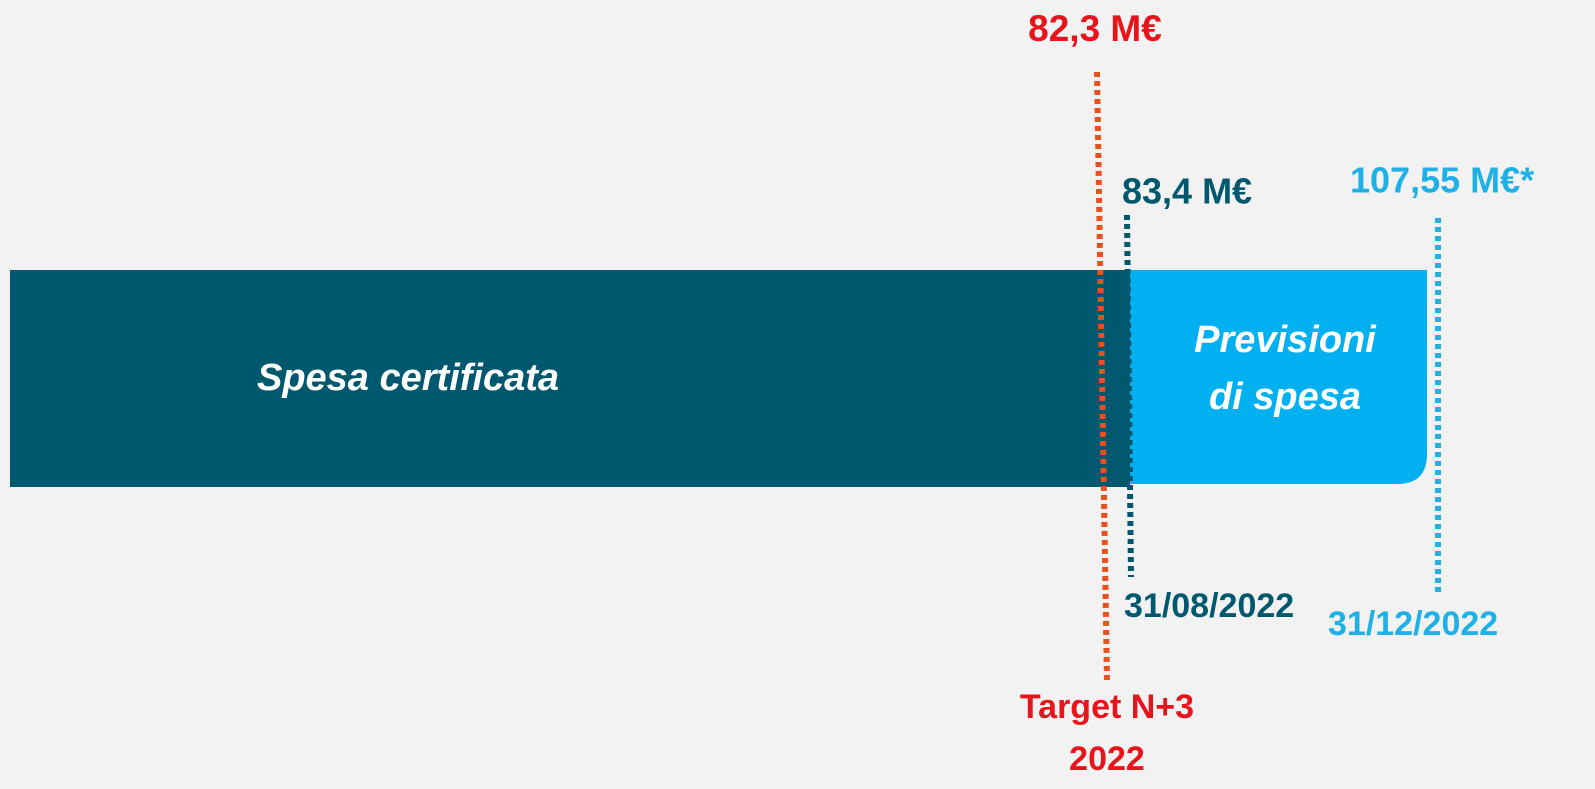 This screenshot has width=1595, height=789. I want to click on forecast-date: 31/12/2022, so click(1413, 624).